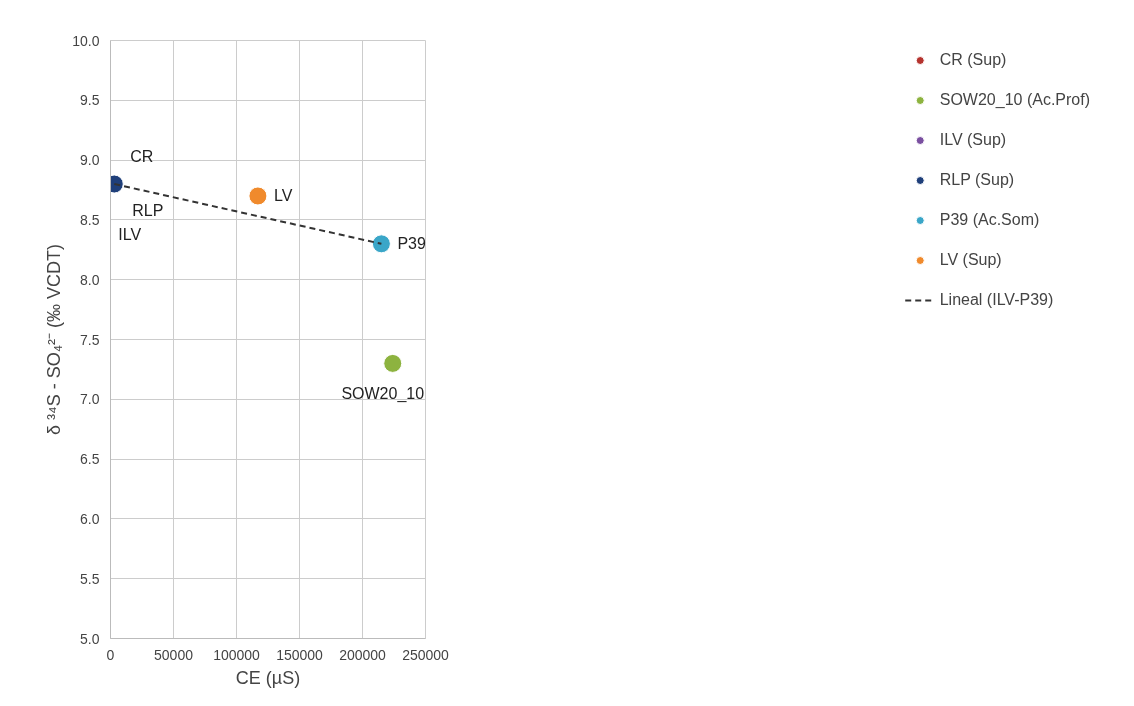  I want to click on annotation: SOW20_10, so click(383, 393).